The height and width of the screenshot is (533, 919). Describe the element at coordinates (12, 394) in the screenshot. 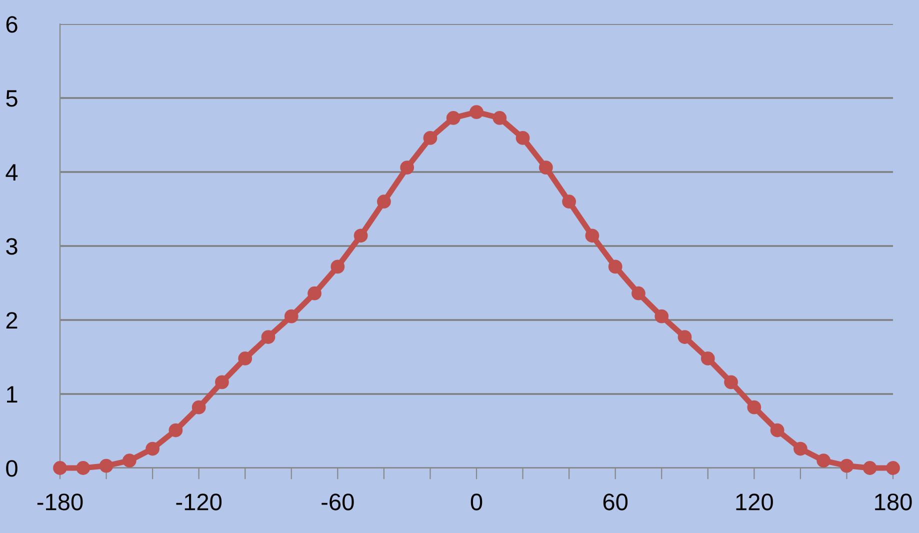

I see `y-tick-label: 1` at that location.